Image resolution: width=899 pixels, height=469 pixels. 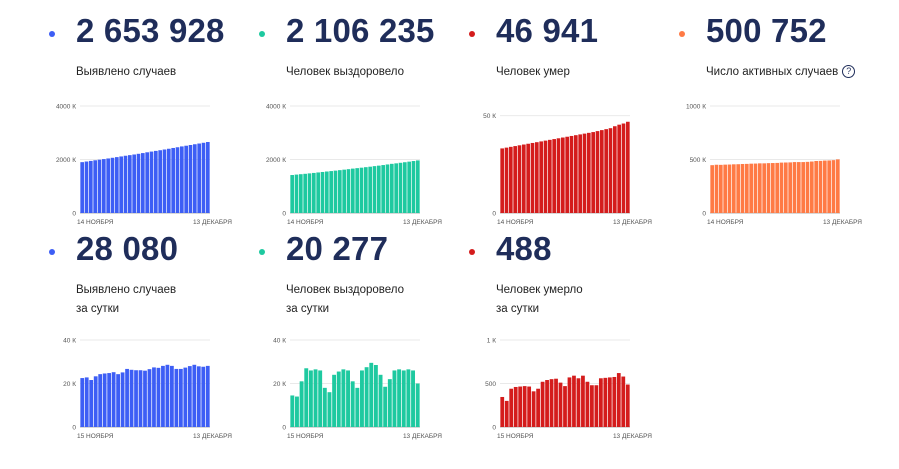 I want to click on x-tick-label-first: 14 НОЯБРЯ, so click(x=515, y=222).